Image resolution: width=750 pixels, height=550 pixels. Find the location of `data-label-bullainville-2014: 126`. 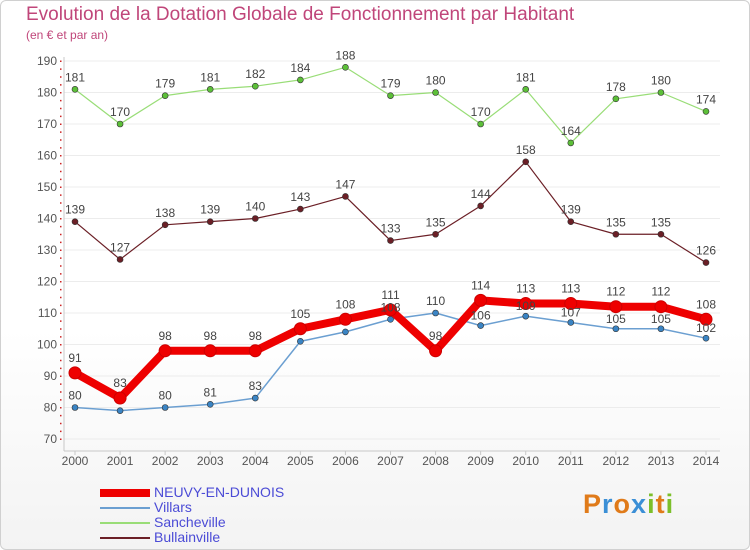

data-label-bullainville-2014: 126 is located at coordinates (706, 251).